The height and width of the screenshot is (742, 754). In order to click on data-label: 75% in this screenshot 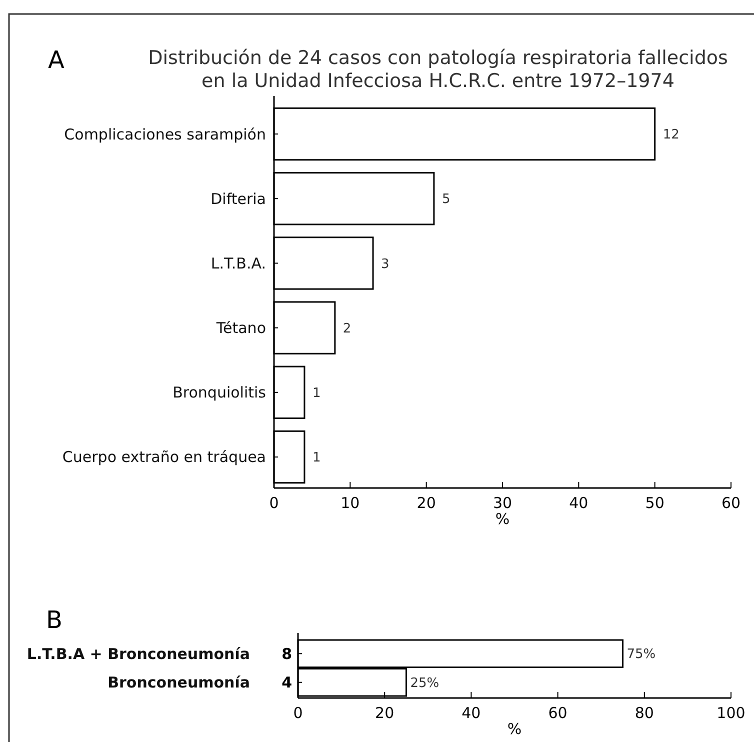, I will do `click(641, 654)`.